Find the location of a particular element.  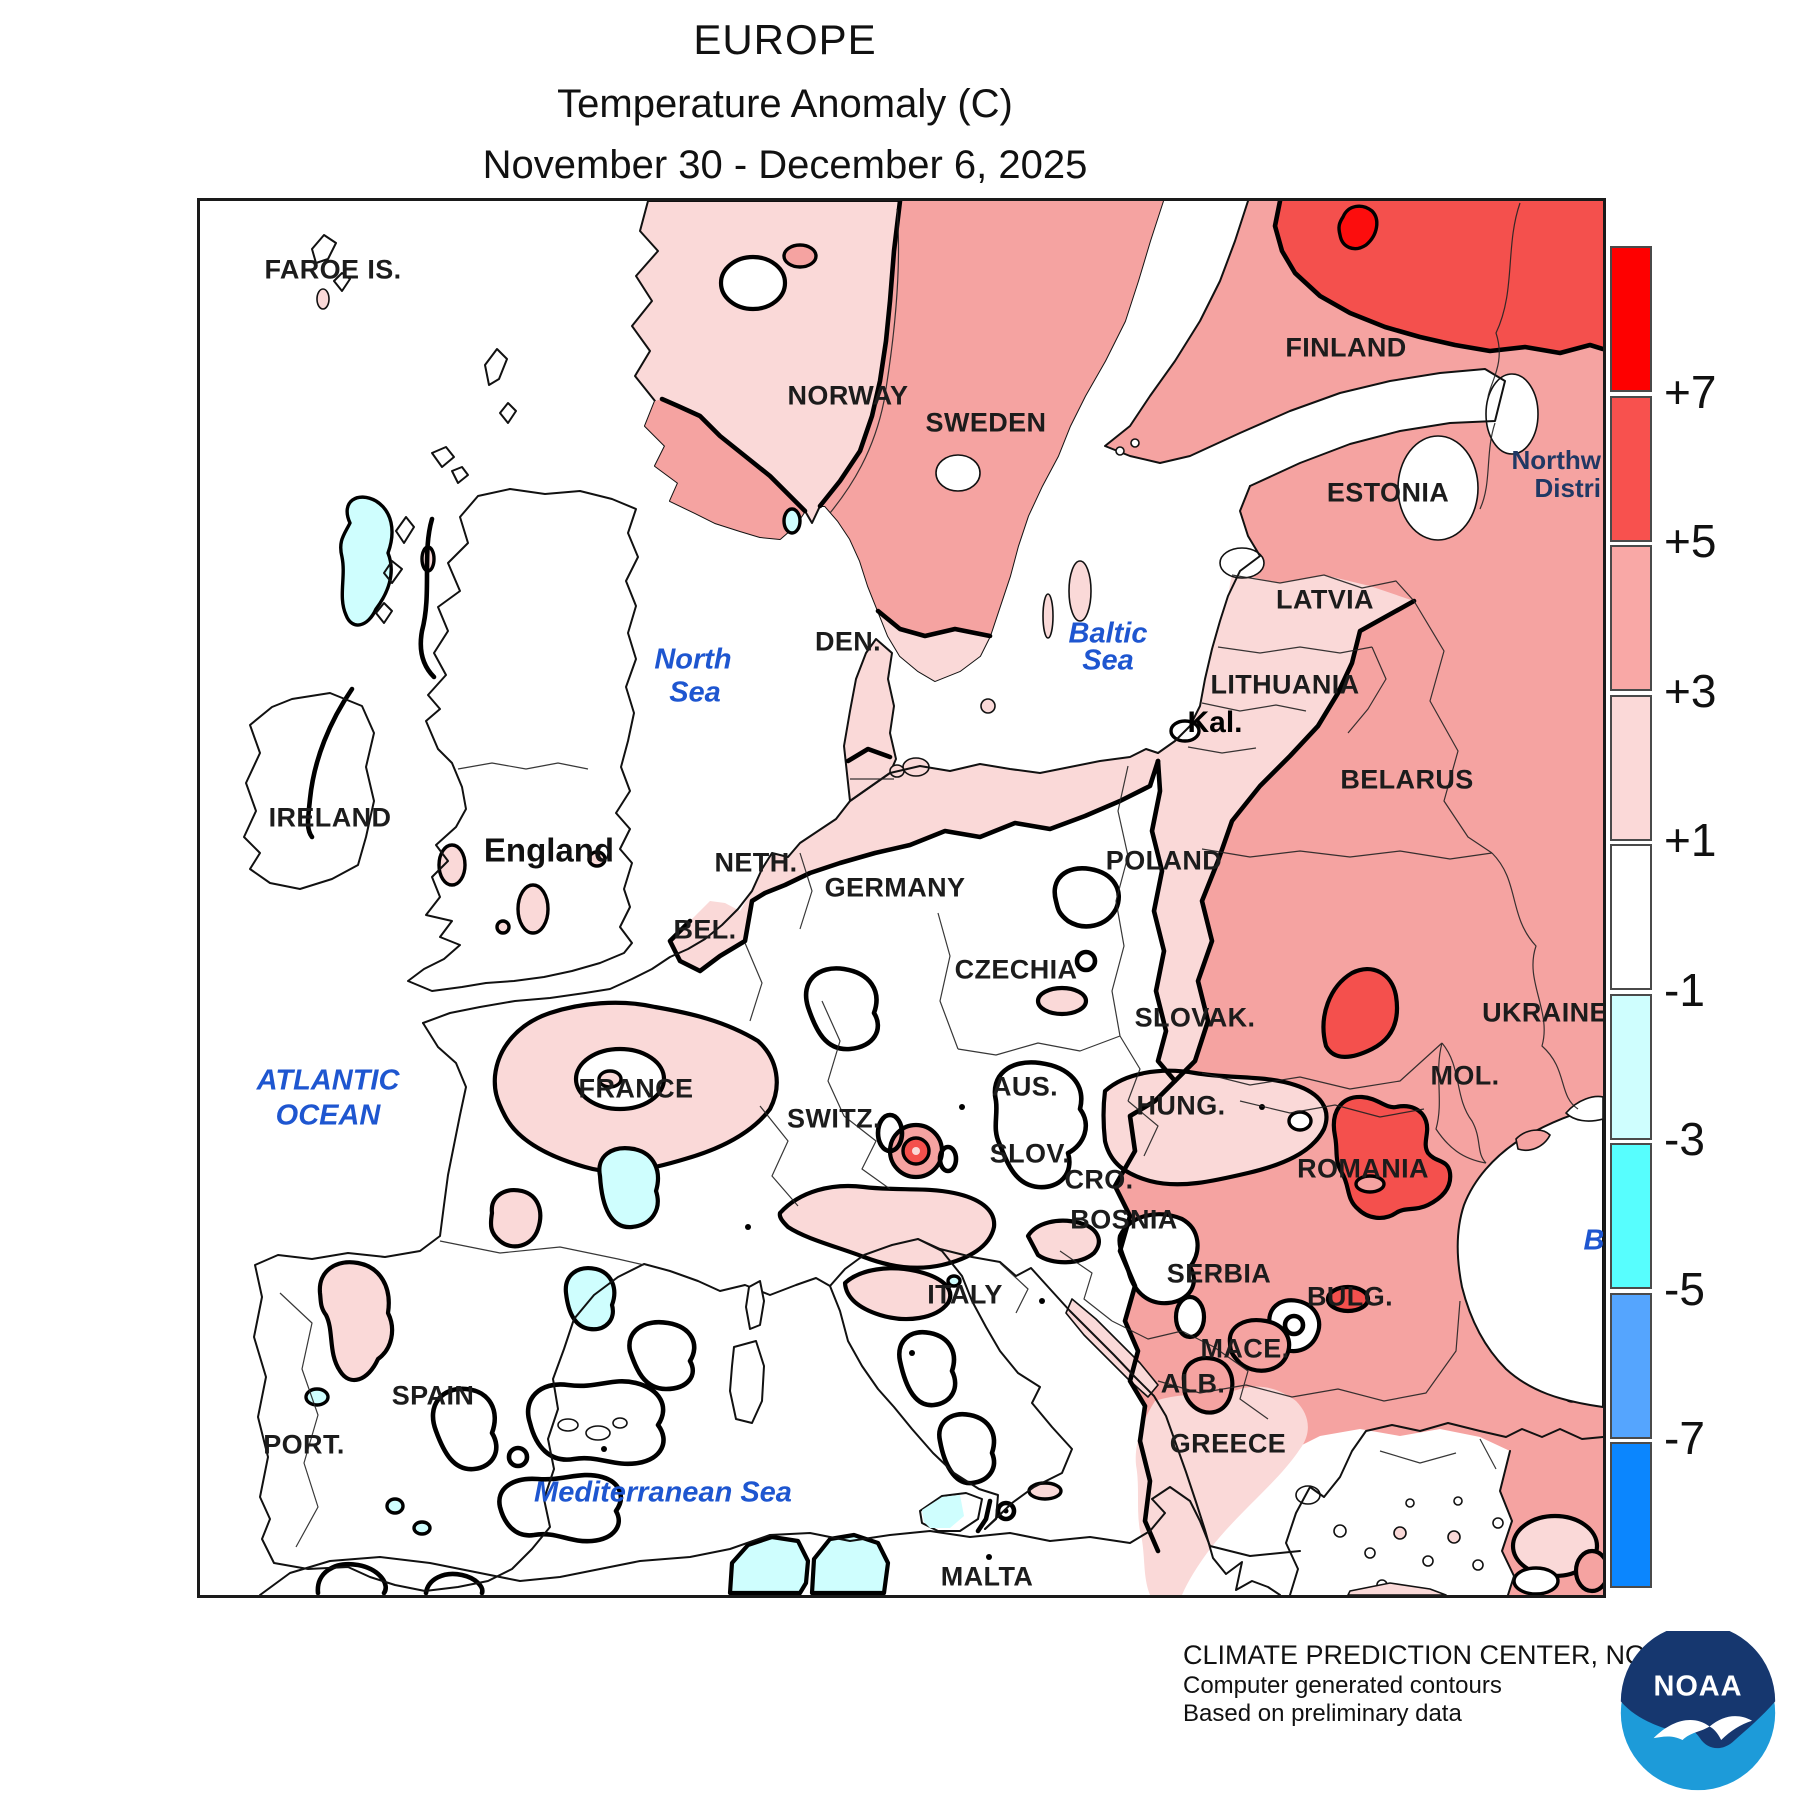

map-label-greece: GREECE is located at coordinates (1228, 1443).